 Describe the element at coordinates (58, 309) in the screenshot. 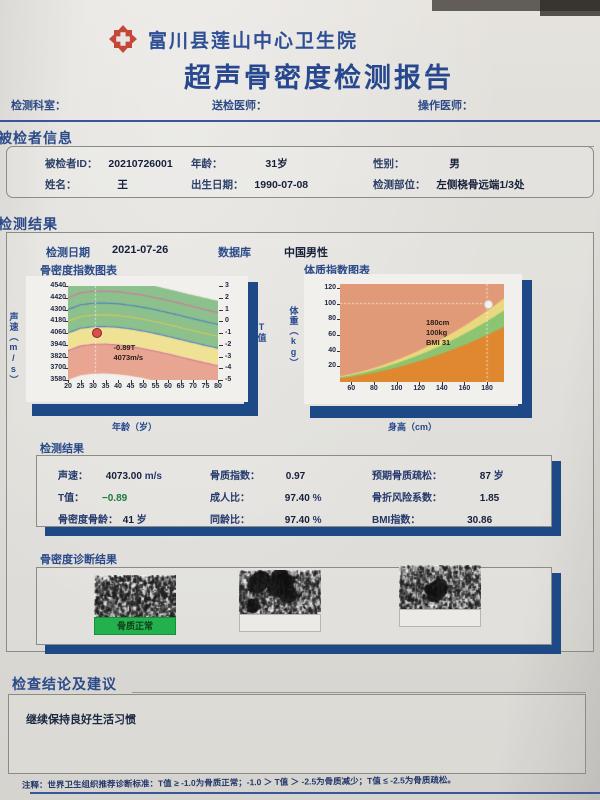

I see `bmd-y-tick: 4300` at that location.